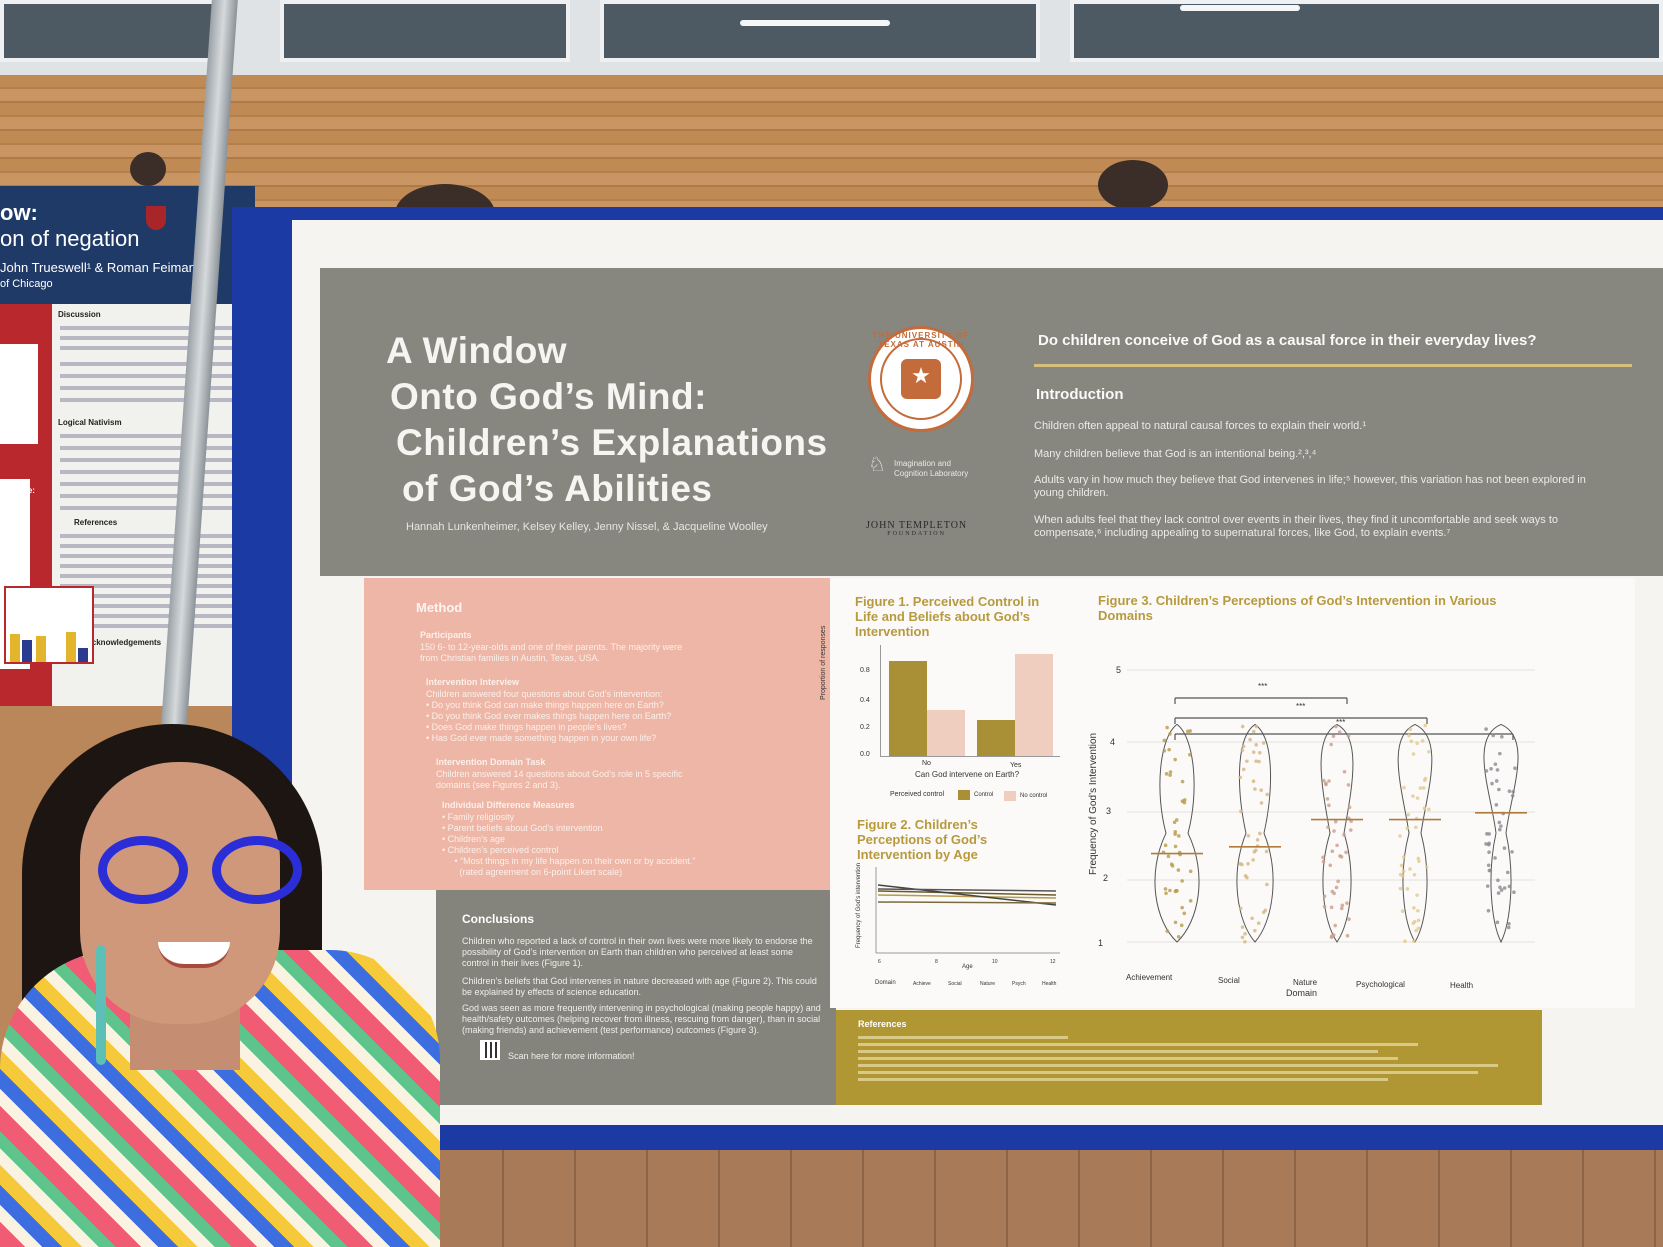 This screenshot has height=1247, width=1663. What do you see at coordinates (156, 218) in the screenshot?
I see `university-shield-icon` at bounding box center [156, 218].